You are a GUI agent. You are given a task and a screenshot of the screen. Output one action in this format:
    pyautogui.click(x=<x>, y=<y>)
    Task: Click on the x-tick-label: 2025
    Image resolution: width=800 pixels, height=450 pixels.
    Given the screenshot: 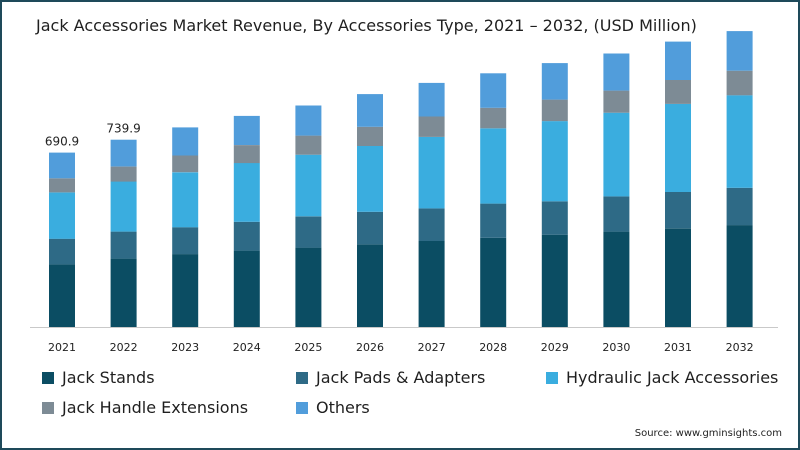 What is the action you would take?
    pyautogui.click(x=308, y=347)
    